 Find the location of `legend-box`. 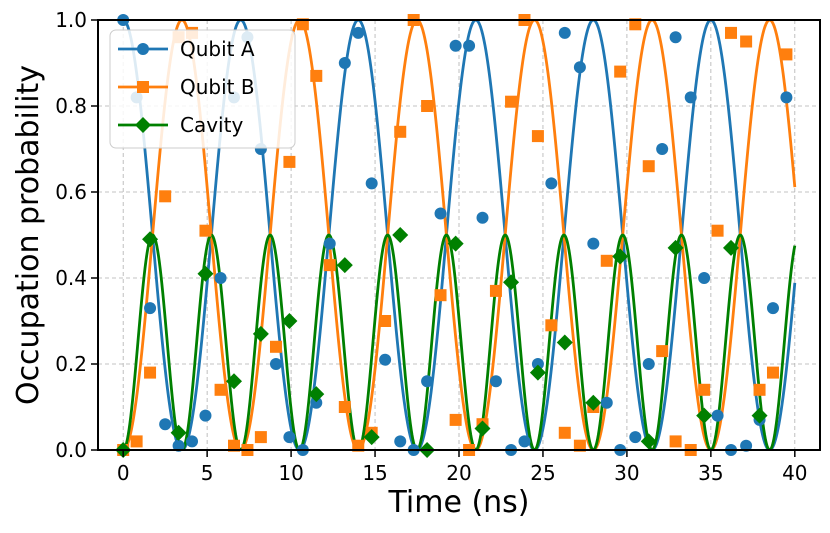

legend-box is located at coordinates (202, 89).